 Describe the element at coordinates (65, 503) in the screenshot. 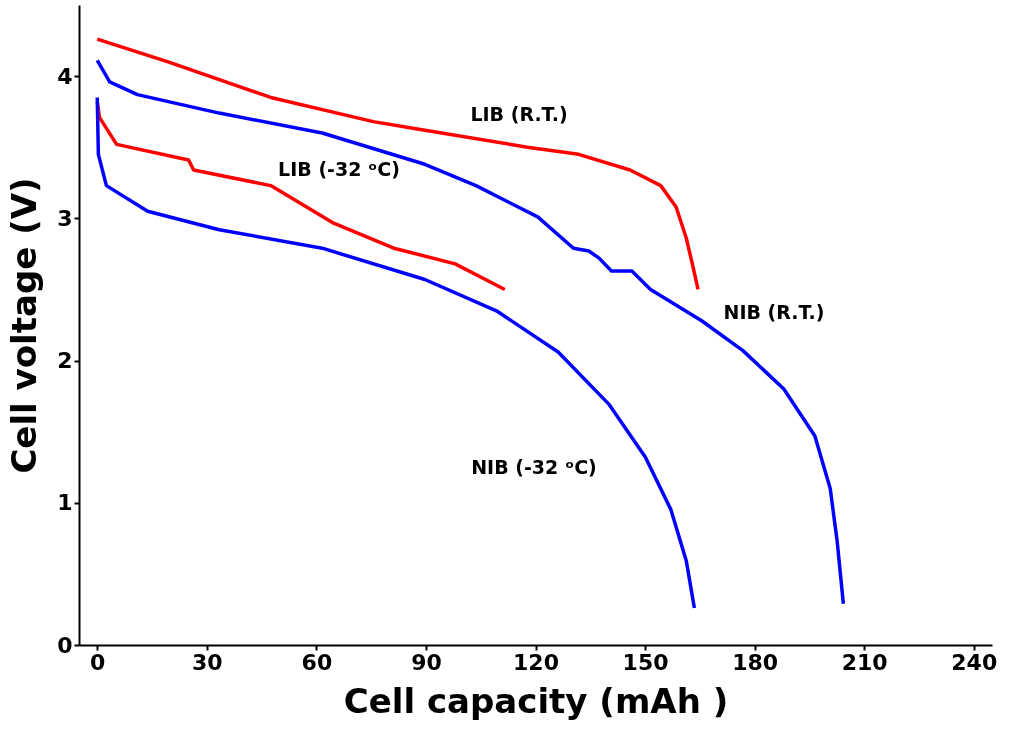

I see `y-tick-label: 1` at that location.